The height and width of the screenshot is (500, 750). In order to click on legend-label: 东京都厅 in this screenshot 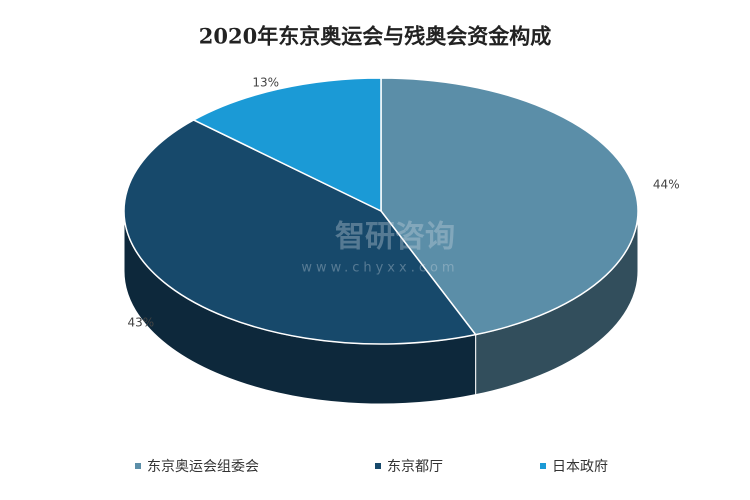, I will do `click(415, 467)`.